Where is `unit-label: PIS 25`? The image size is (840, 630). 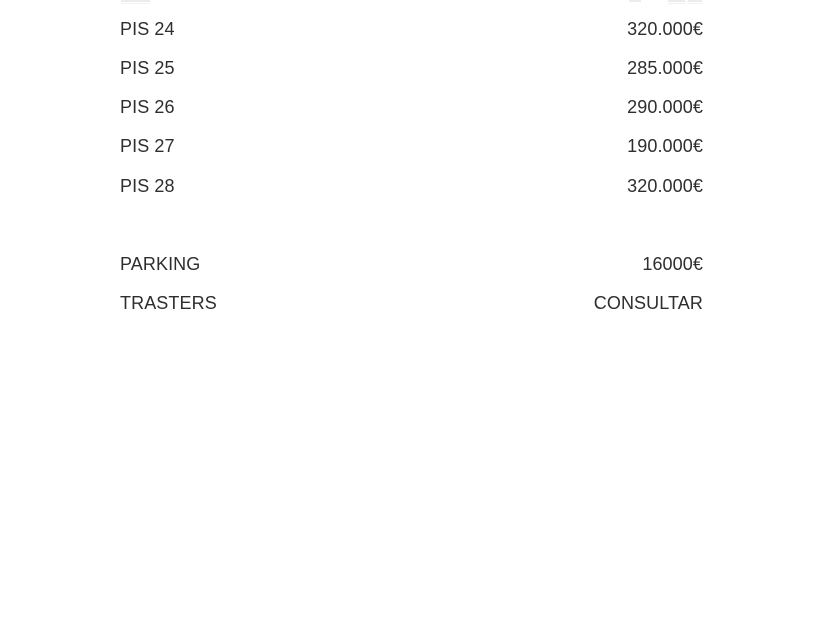
unit-label: PIS 25 is located at coordinates (147, 68).